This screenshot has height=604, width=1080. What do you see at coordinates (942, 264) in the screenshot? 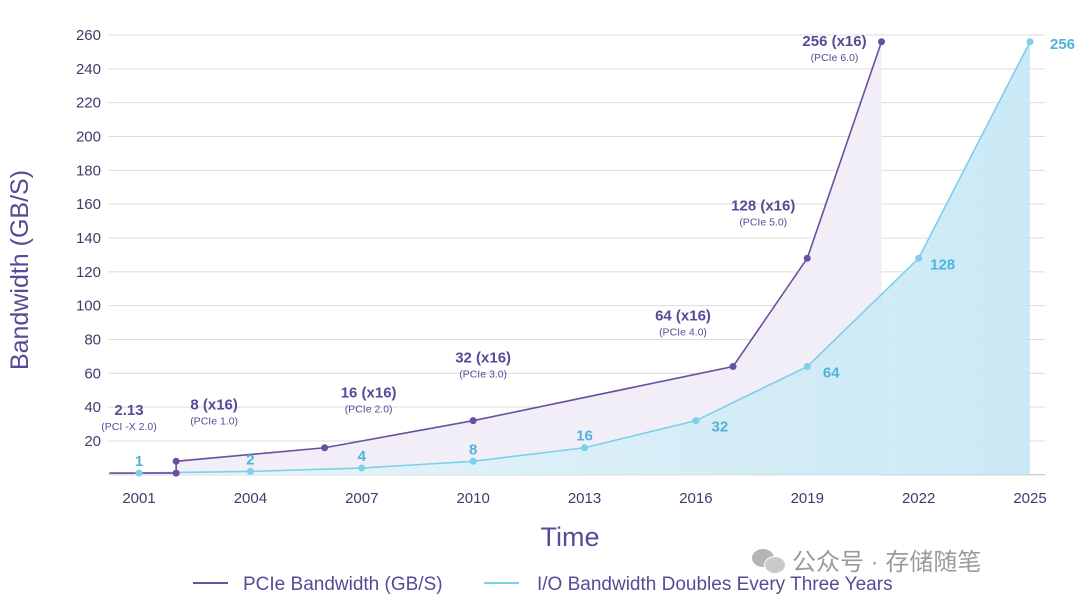
I see `io-data-label: 128` at bounding box center [942, 264].